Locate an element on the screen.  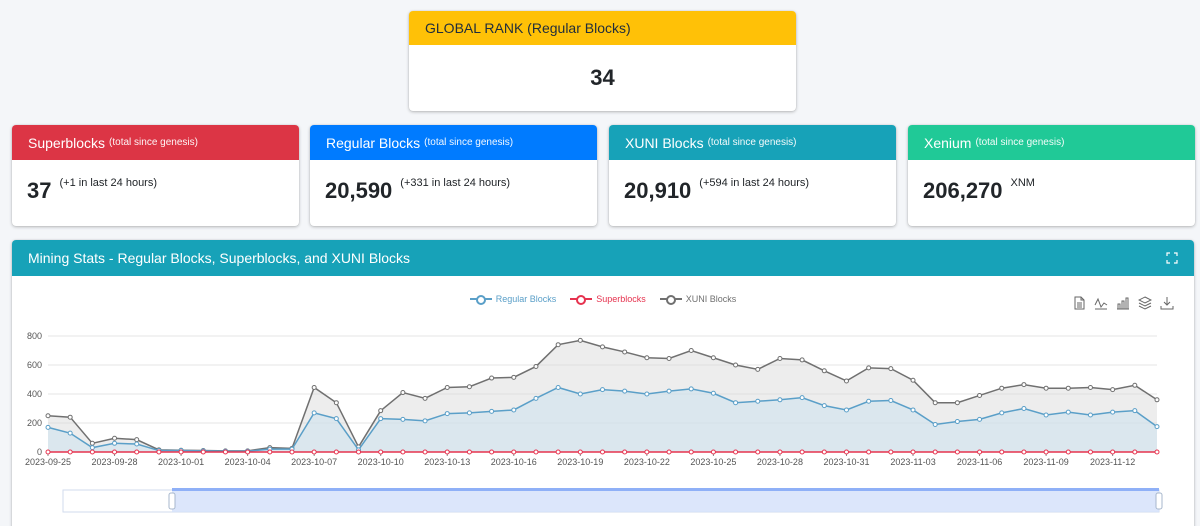
legend-regular-label: Regular Blocks is located at coordinates (526, 299).